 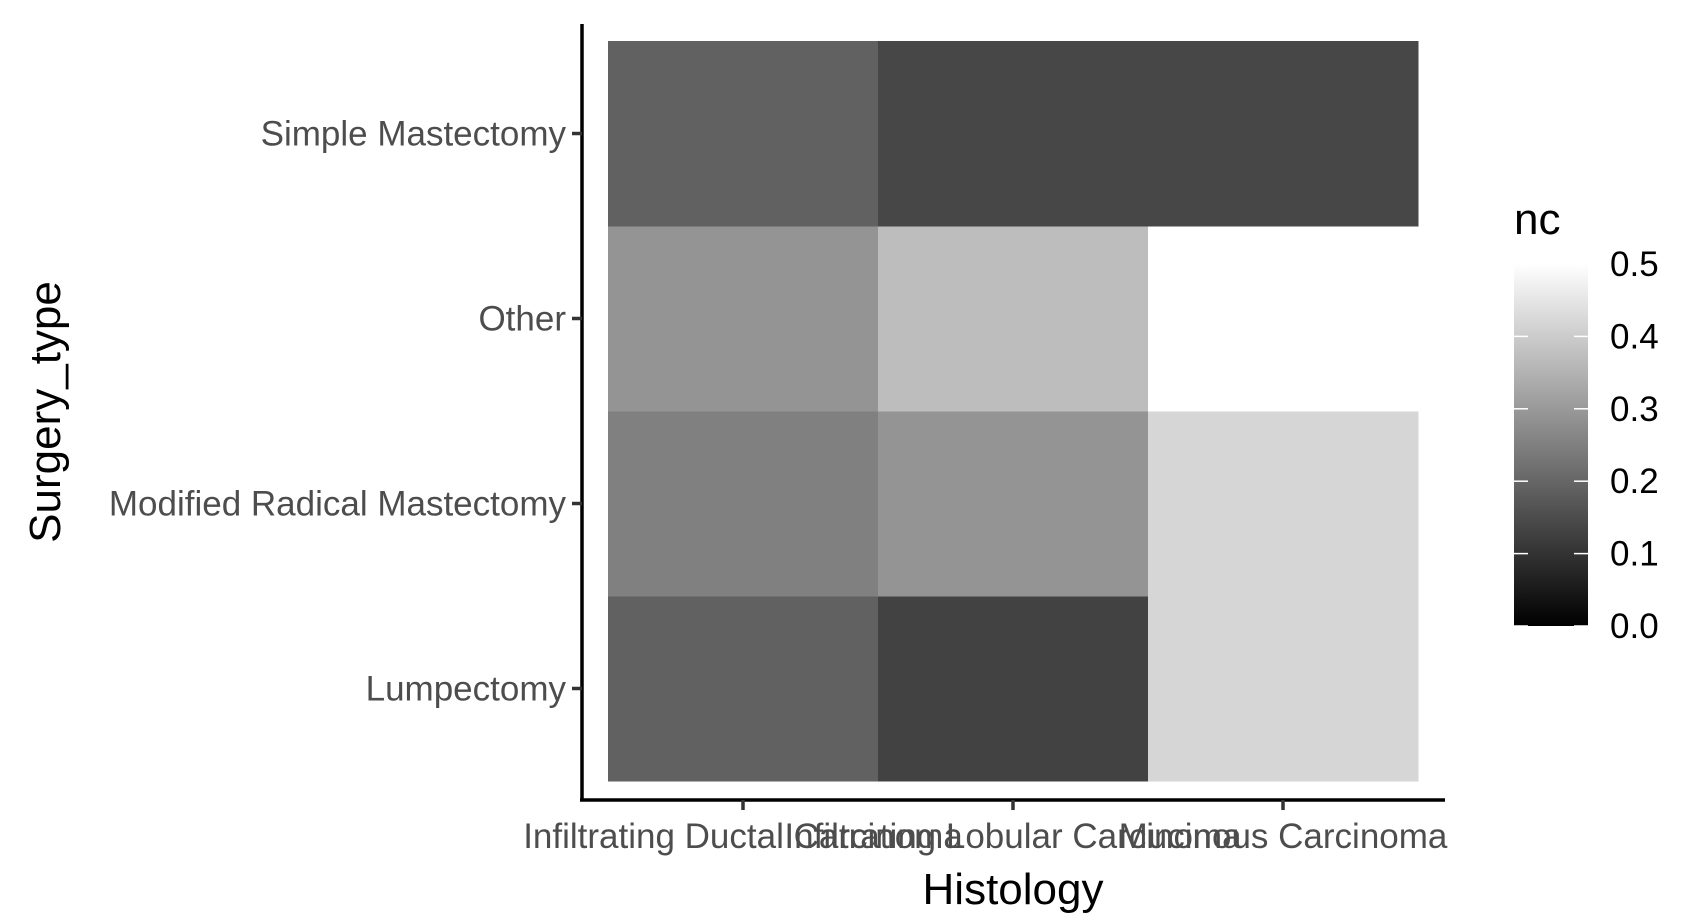 I want to click on y-axis-title: Surgery_type, so click(x=45, y=412).